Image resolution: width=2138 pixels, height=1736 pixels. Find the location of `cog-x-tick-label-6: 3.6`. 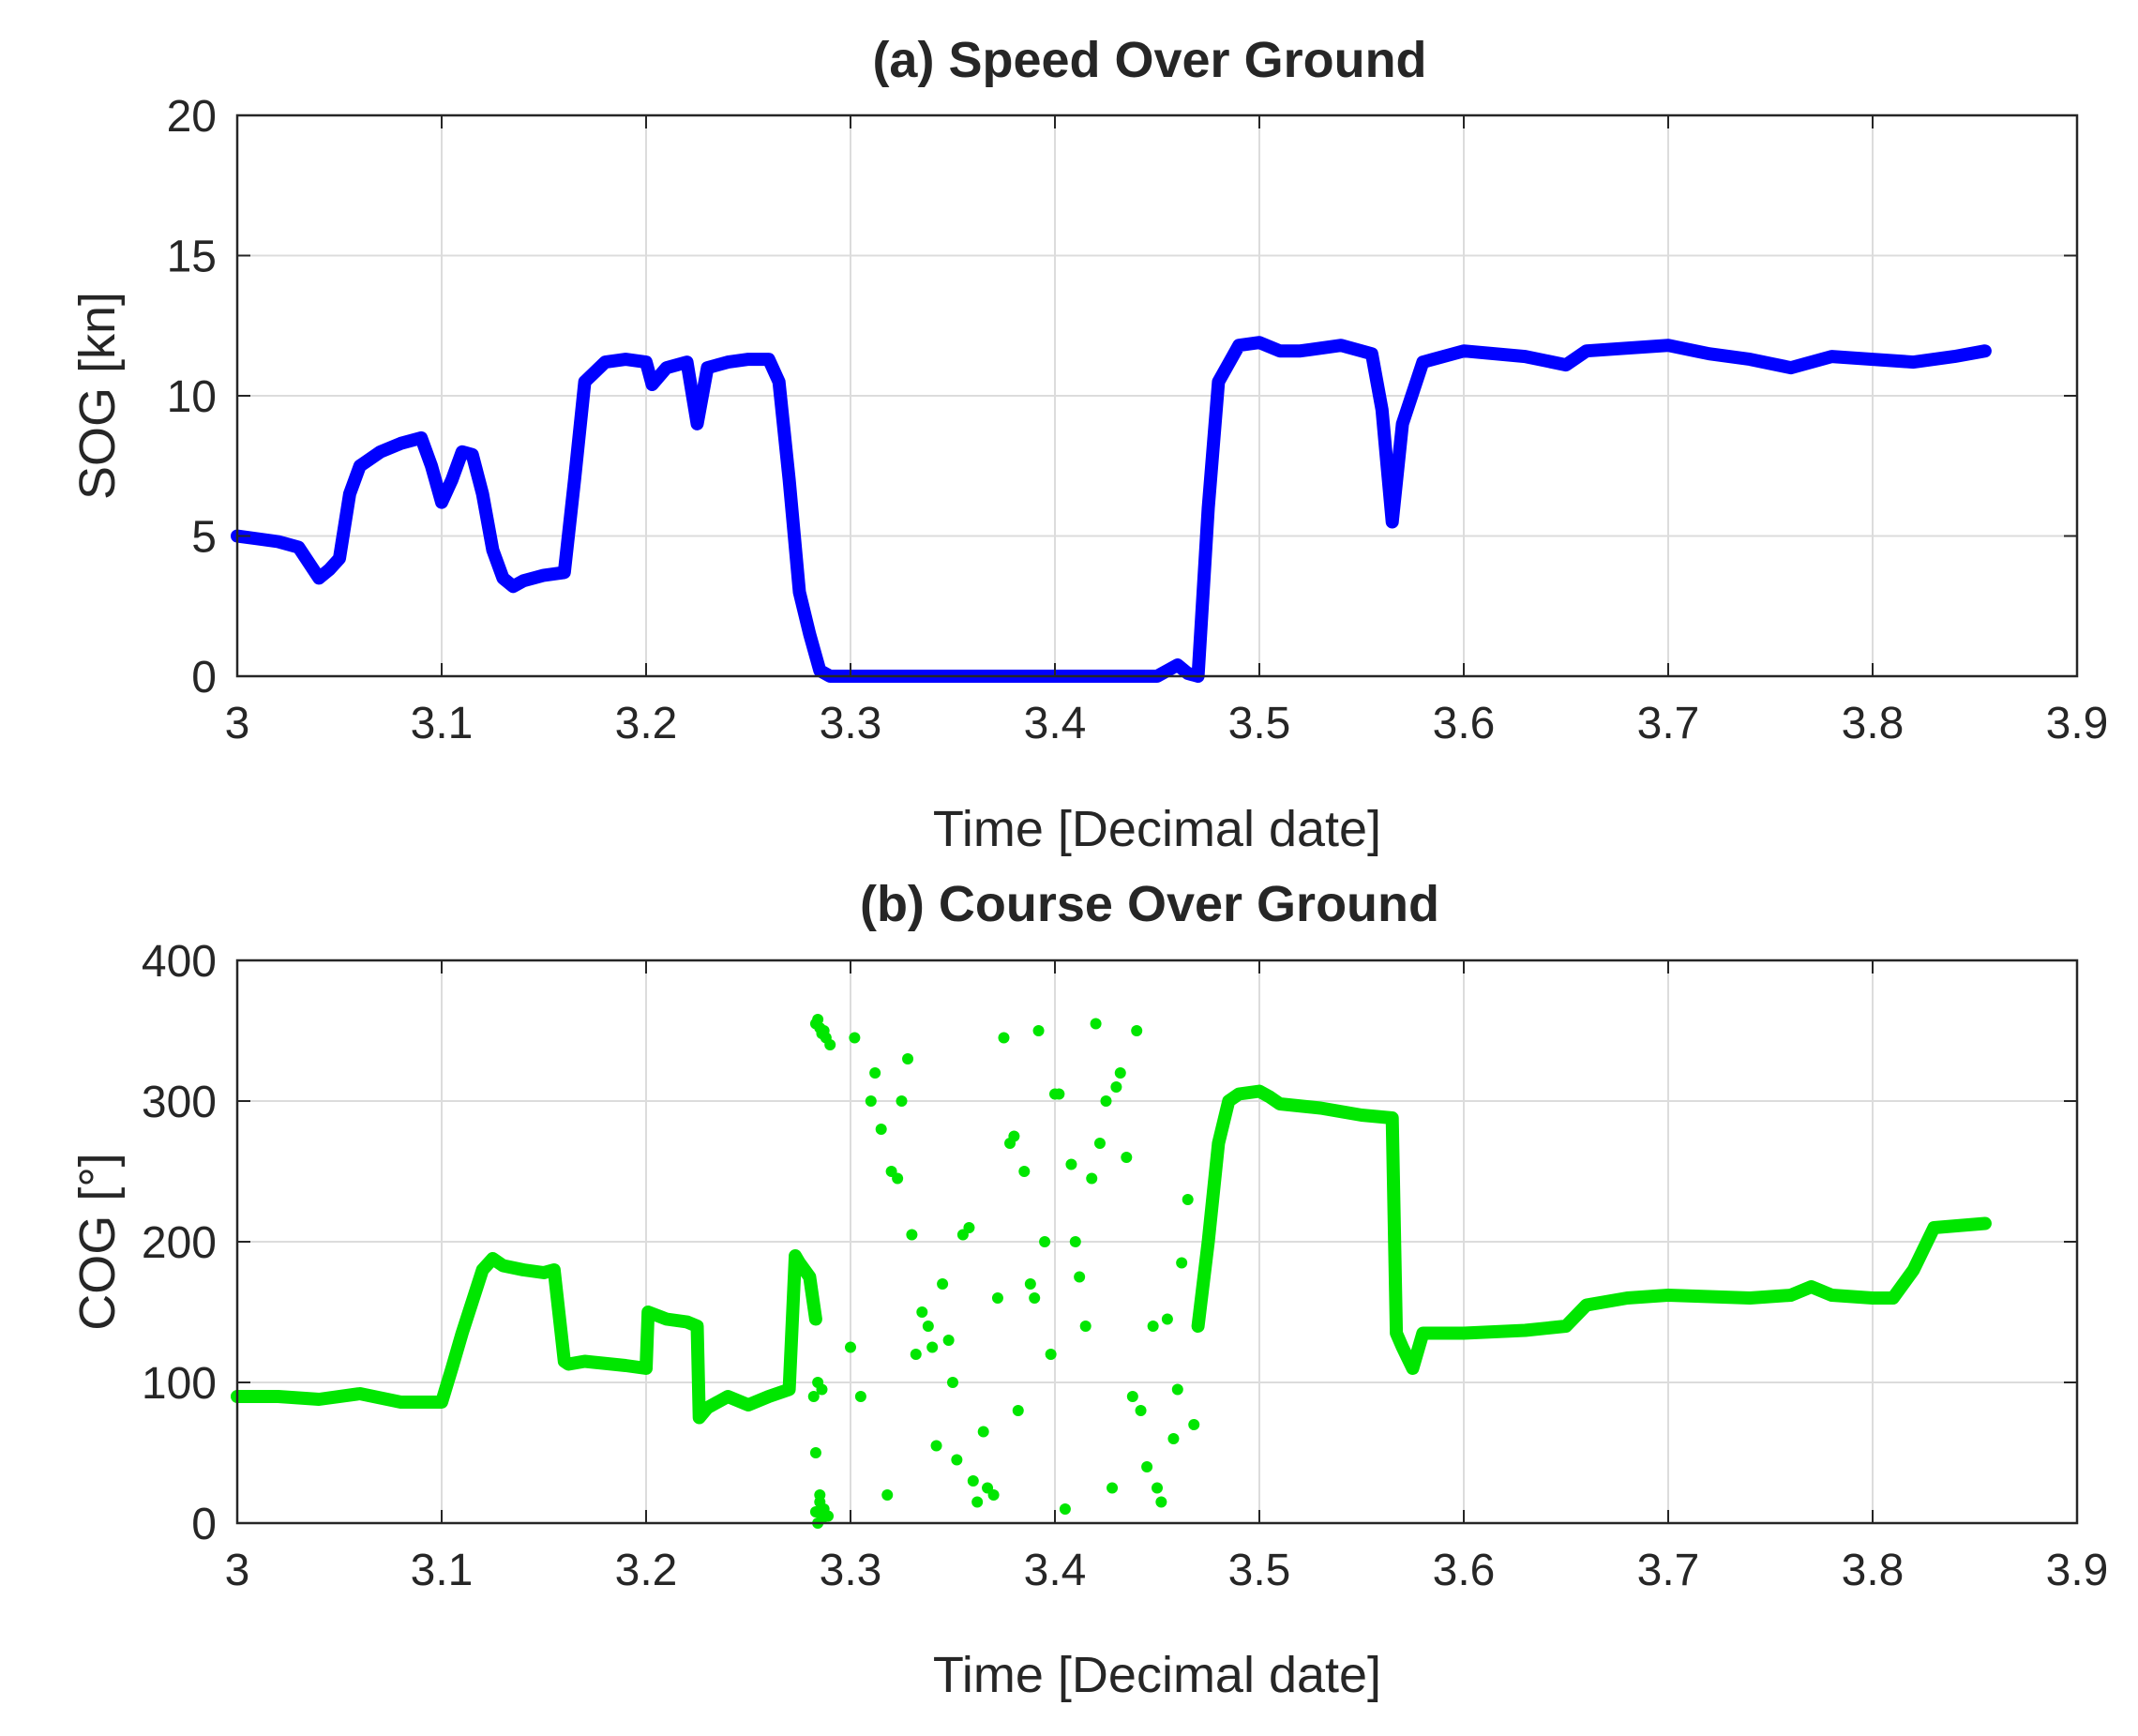

cog-x-tick-label-6: 3.6 is located at coordinates (1464, 1570).